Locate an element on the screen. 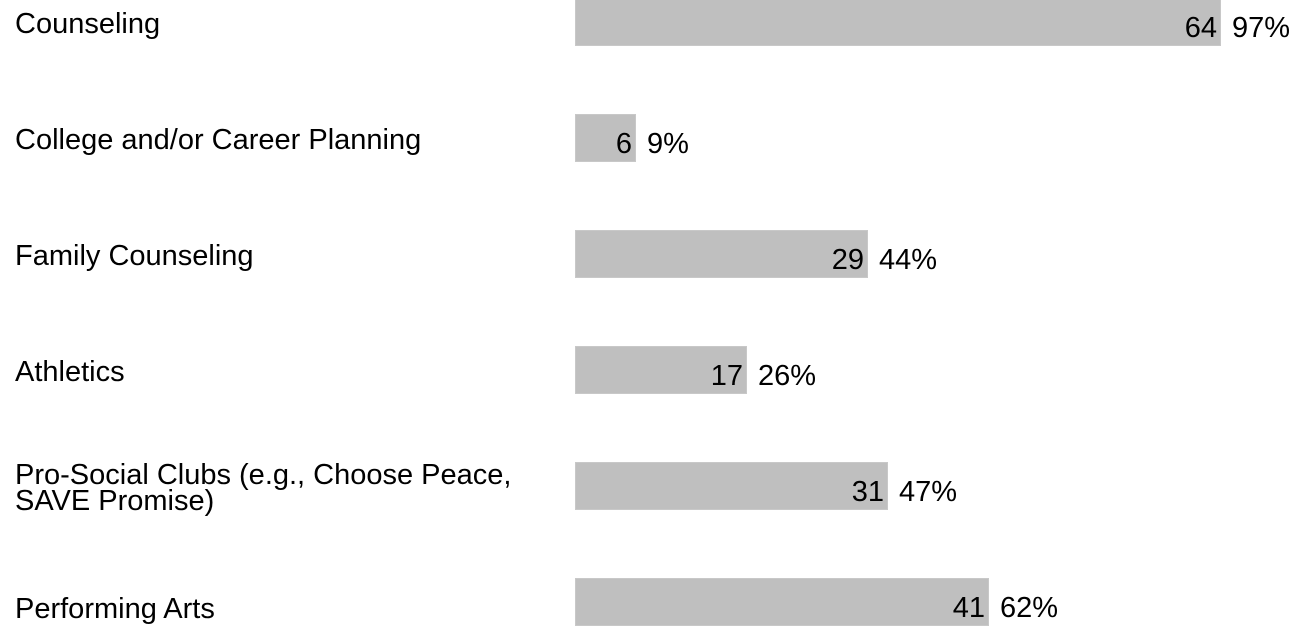 Image resolution: width=1314 pixels, height=626 pixels. category-label: Performing Arts is located at coordinates (115, 609).